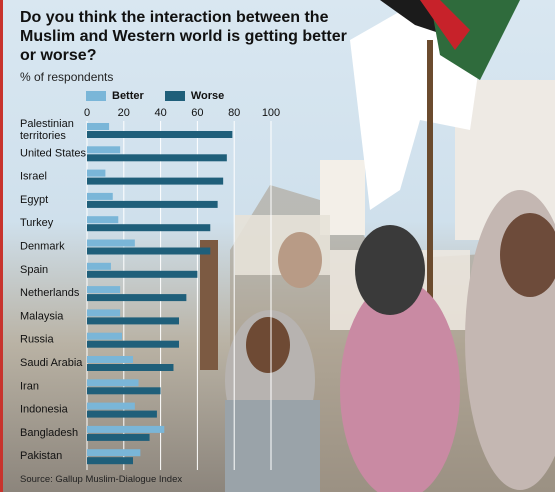  I want to click on category-label-iran: Iran, so click(29, 386).